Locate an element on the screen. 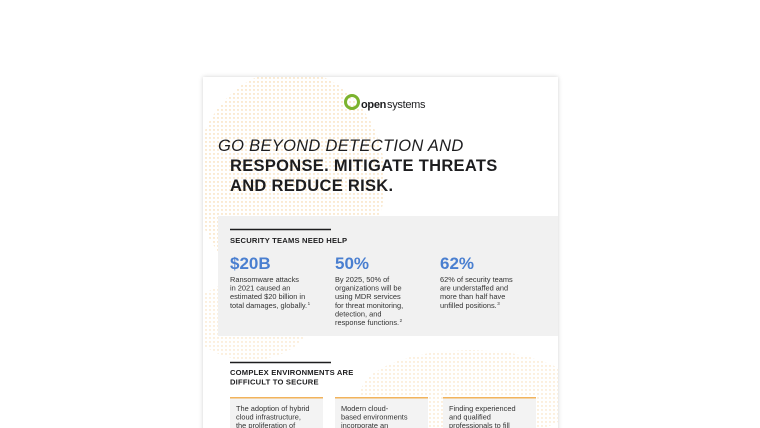 Image resolution: width=760 pixels, height=428 pixels. stat-description: total damages, globally. is located at coordinates (268, 305).